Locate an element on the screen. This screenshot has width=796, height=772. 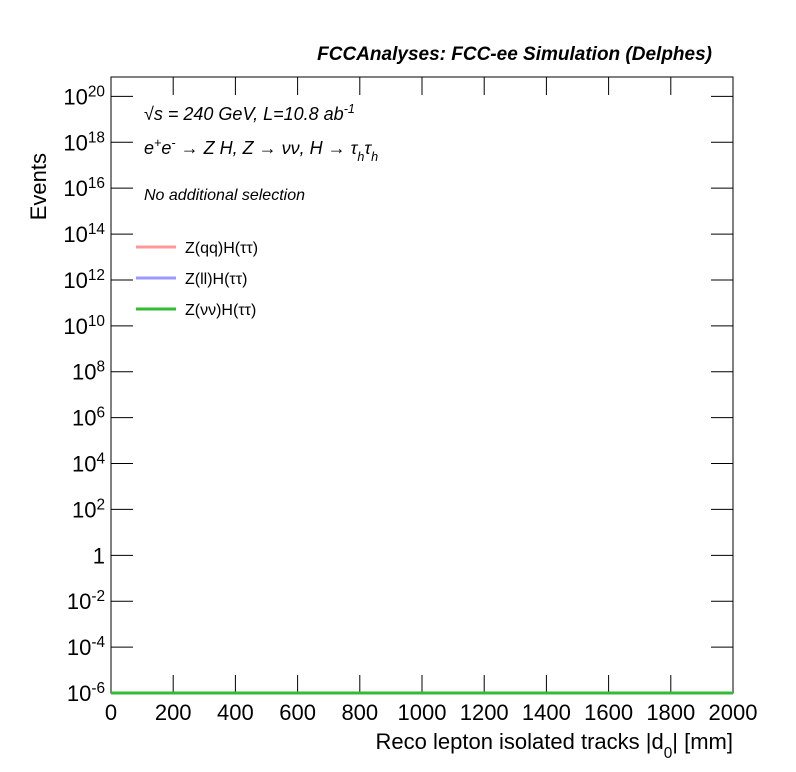
x-tick-label: 600 is located at coordinates (297, 712).